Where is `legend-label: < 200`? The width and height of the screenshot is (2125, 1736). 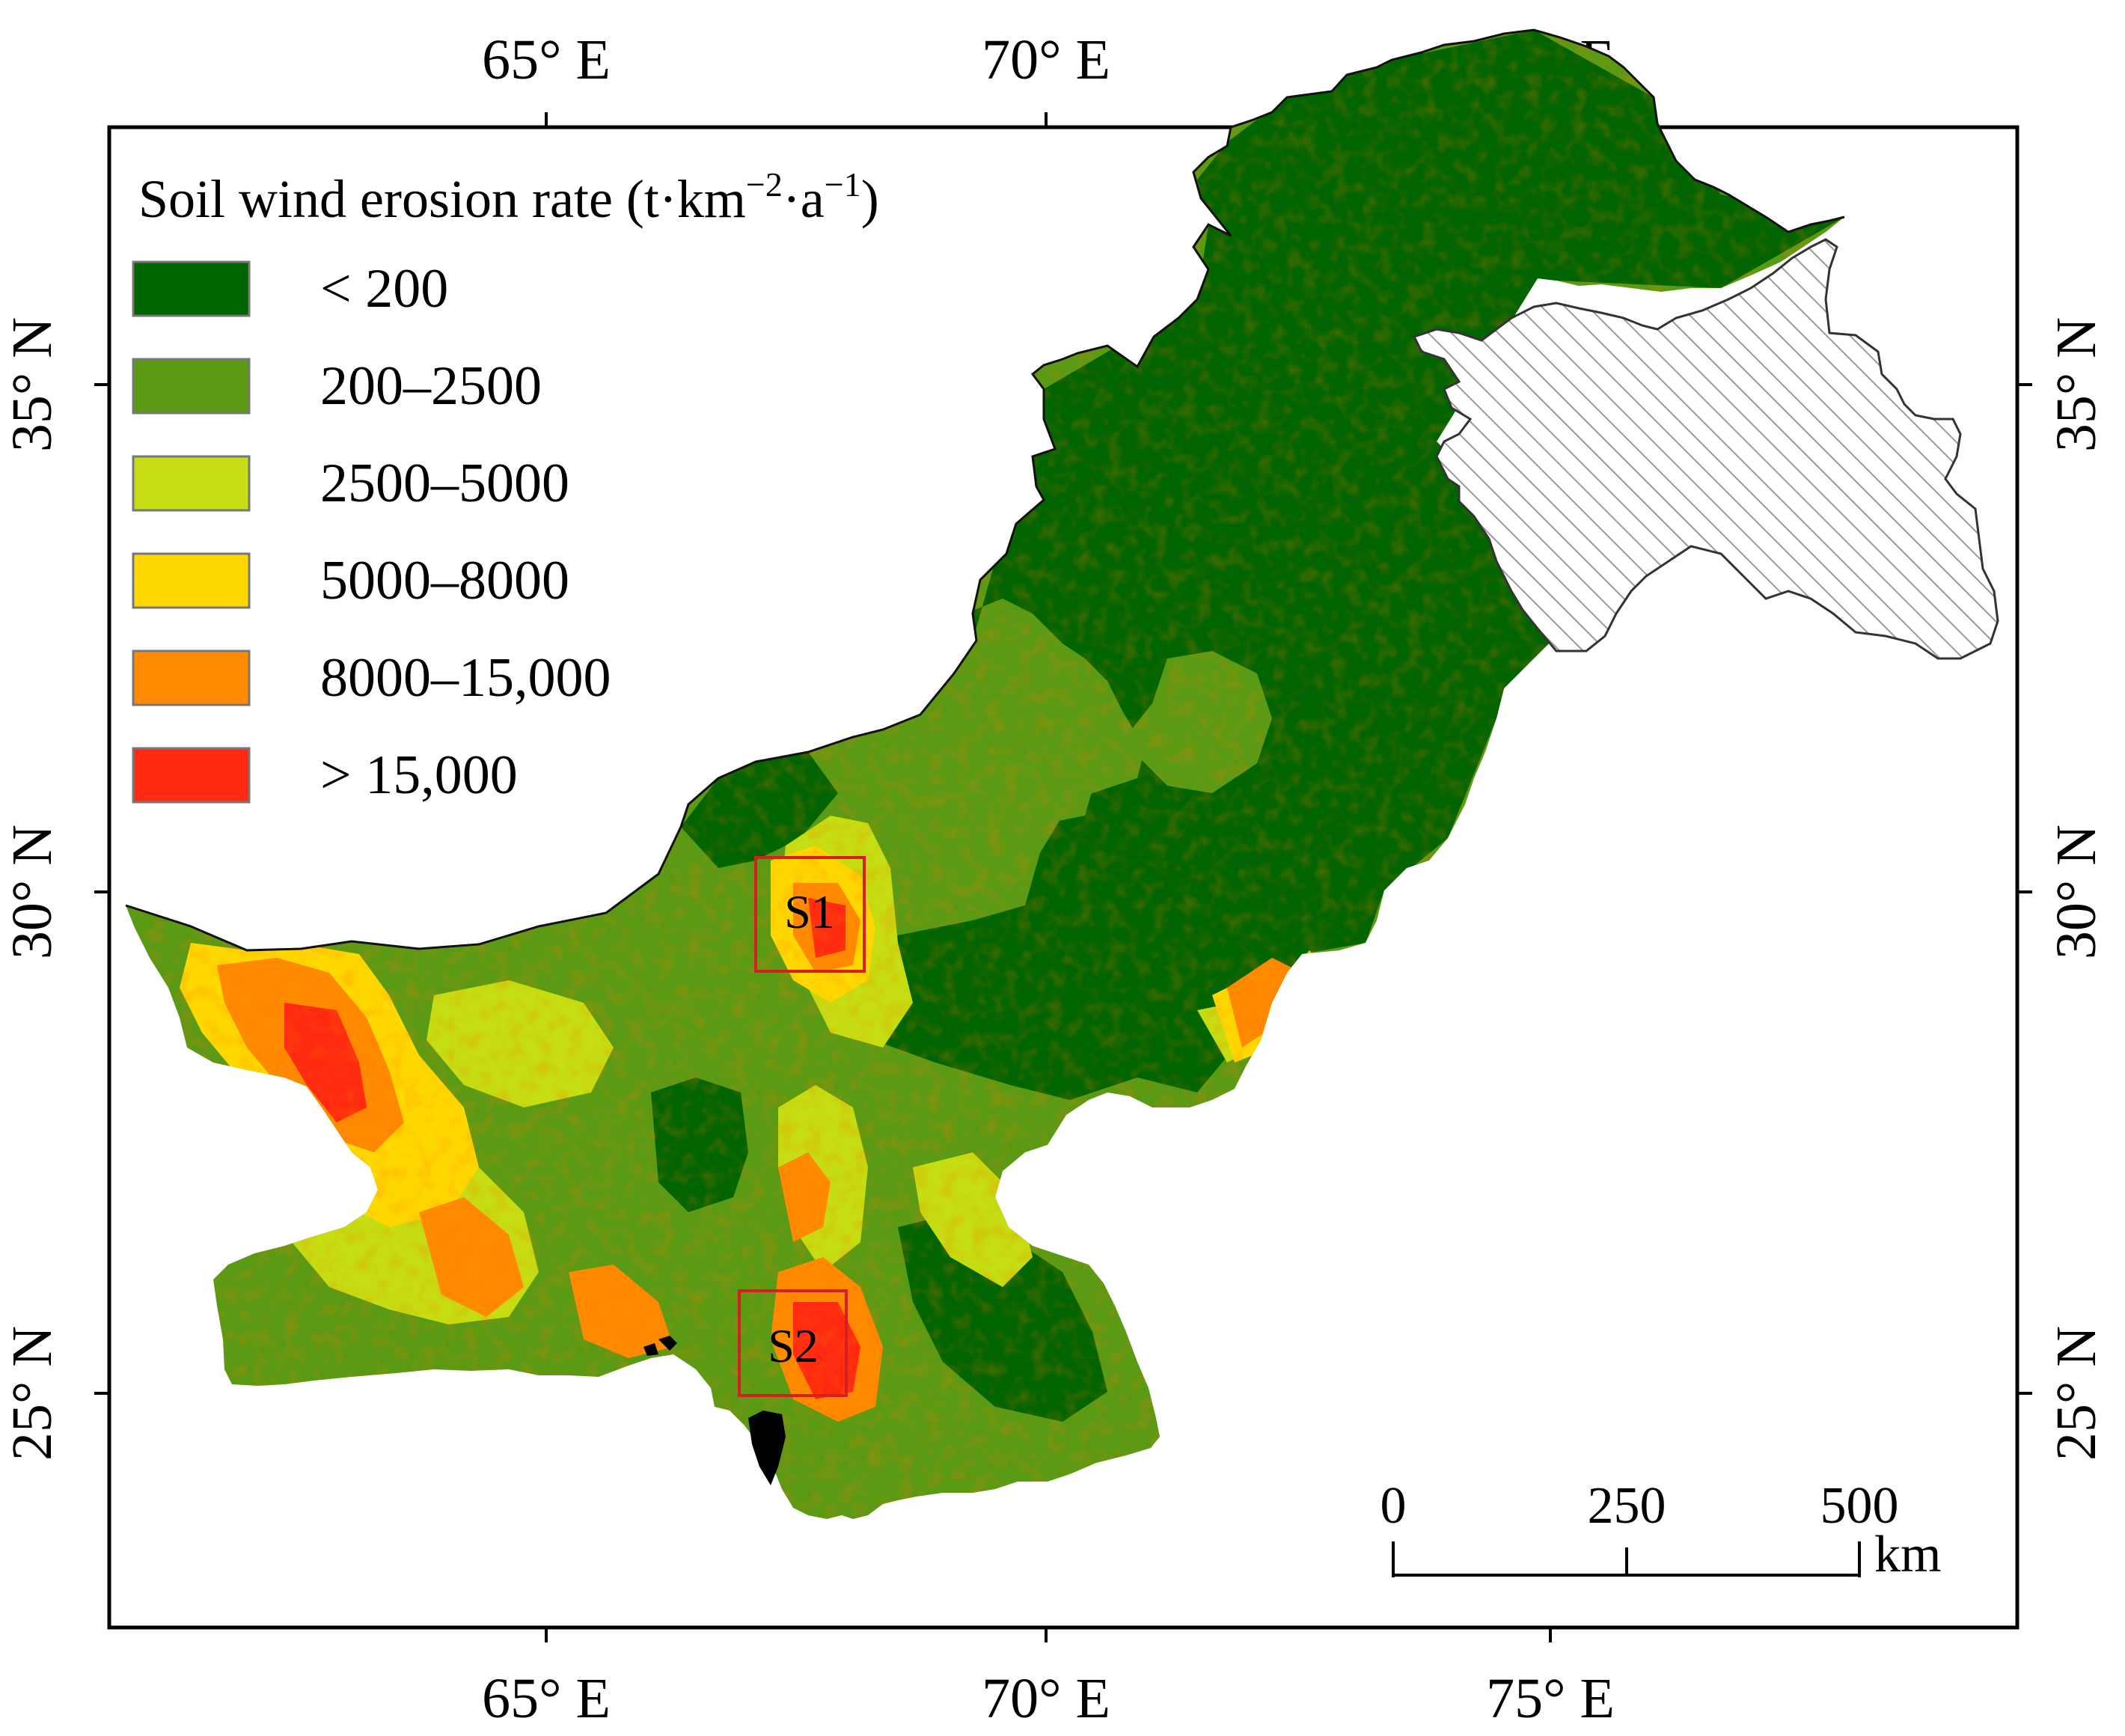
legend-label: < 200 is located at coordinates (384, 289).